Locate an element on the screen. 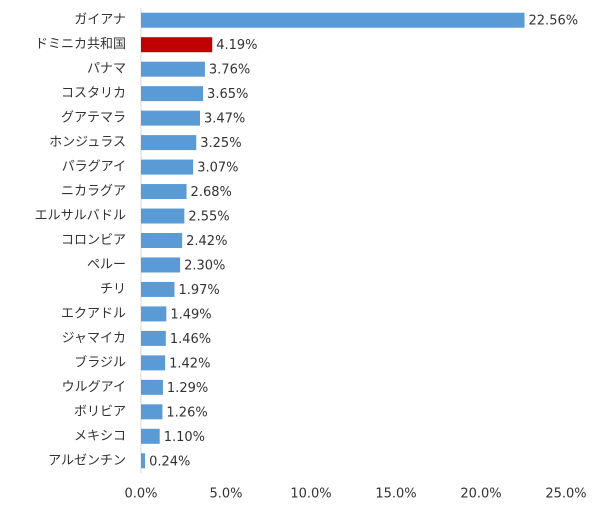  y-tick-label: メキシコ is located at coordinates (100, 436).